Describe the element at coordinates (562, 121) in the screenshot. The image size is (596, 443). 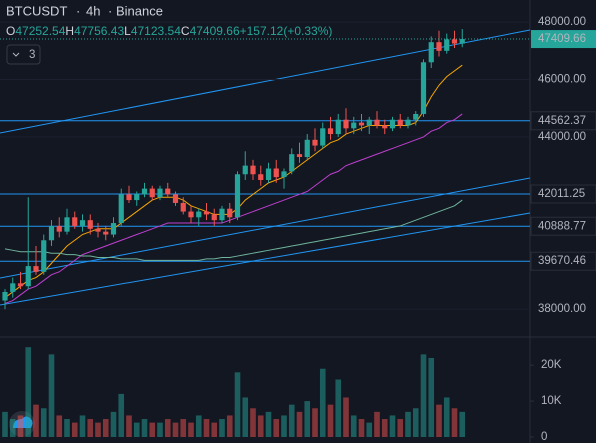
I see `level-label: 44562.37` at that location.